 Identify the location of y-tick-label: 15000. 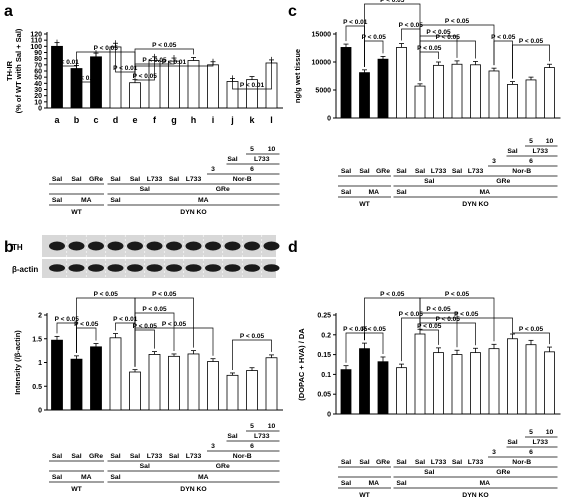
(322, 35).